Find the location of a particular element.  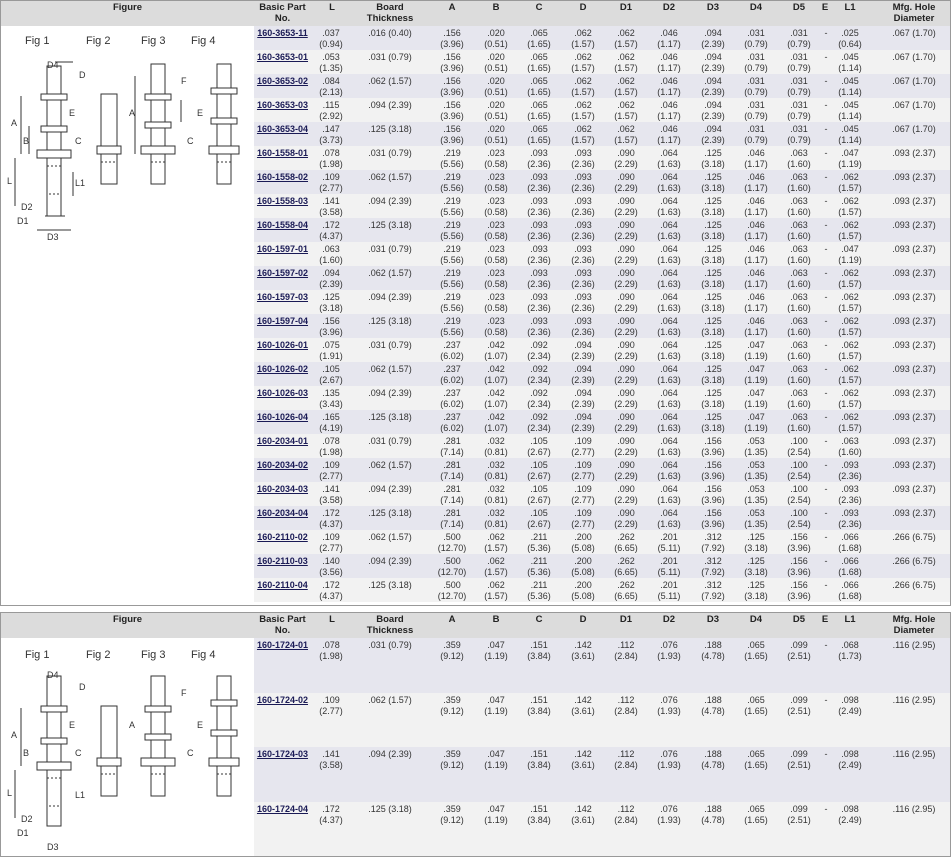

part-number: 160-2110-03 is located at coordinates (282, 561).